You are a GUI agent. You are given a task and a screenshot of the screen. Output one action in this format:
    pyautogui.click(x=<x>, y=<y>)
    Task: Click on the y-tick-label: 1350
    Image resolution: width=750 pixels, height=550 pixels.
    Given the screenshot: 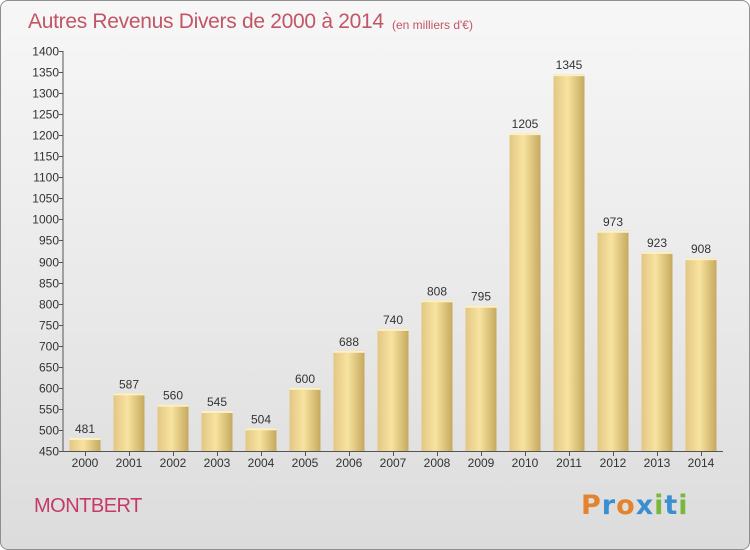 What is the action you would take?
    pyautogui.click(x=45, y=73)
    